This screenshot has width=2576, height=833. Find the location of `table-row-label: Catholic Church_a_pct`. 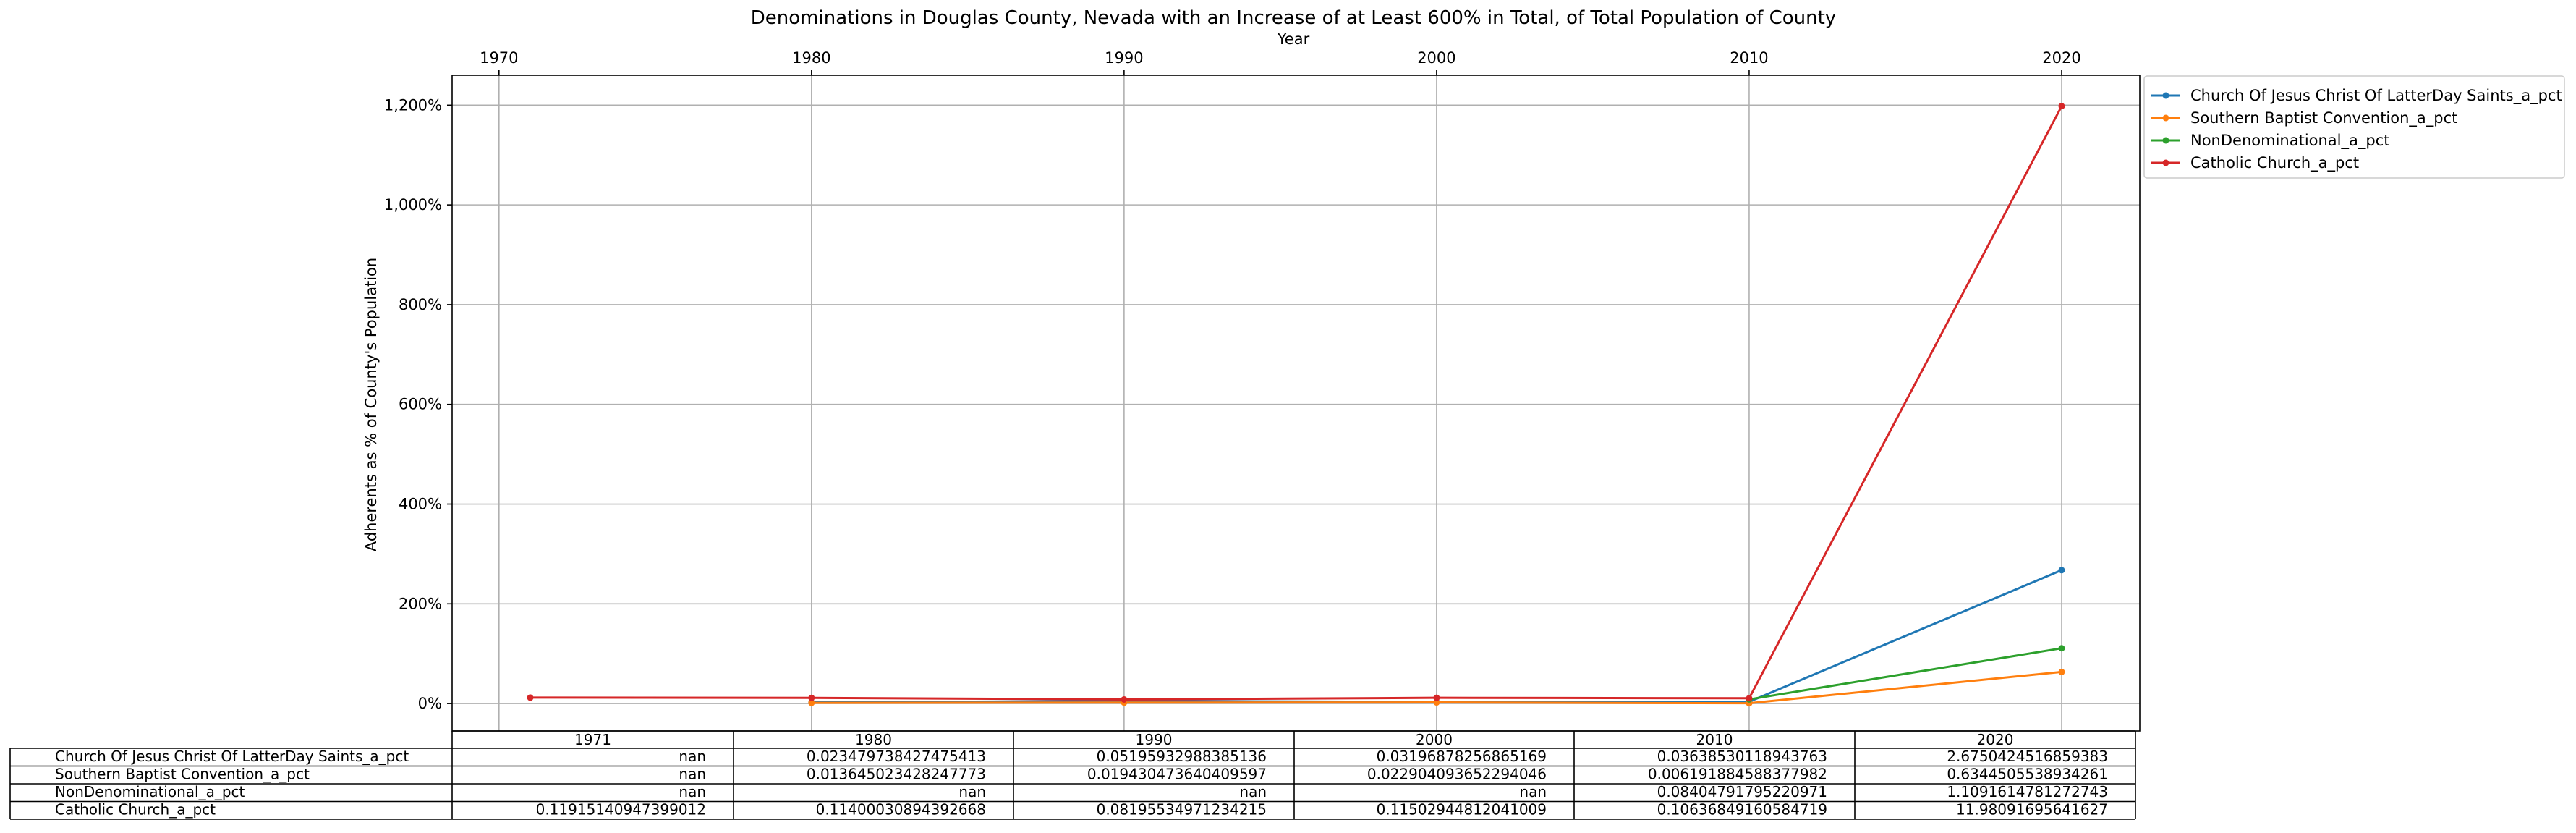

table-row-label: Catholic Church_a_pct is located at coordinates (135, 810).